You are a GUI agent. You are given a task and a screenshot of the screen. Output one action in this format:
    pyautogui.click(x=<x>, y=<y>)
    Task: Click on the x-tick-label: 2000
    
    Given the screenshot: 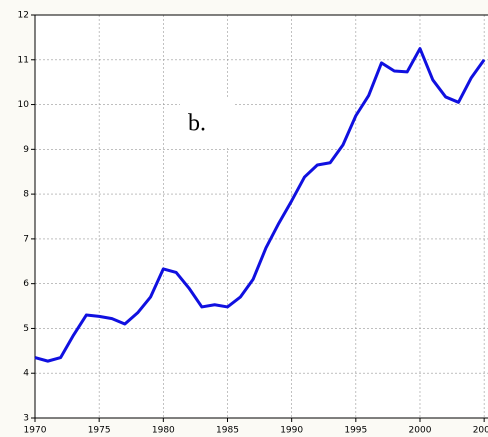 What is the action you would take?
    pyautogui.click(x=420, y=431)
    